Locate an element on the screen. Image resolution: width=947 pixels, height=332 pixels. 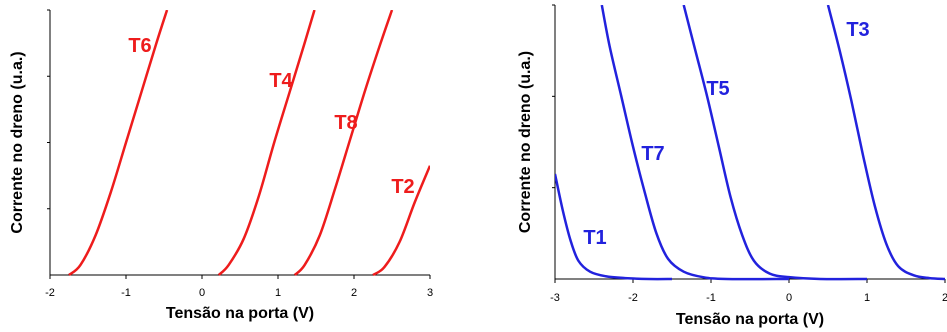
series-label-t5: T5 is located at coordinates (717, 89).